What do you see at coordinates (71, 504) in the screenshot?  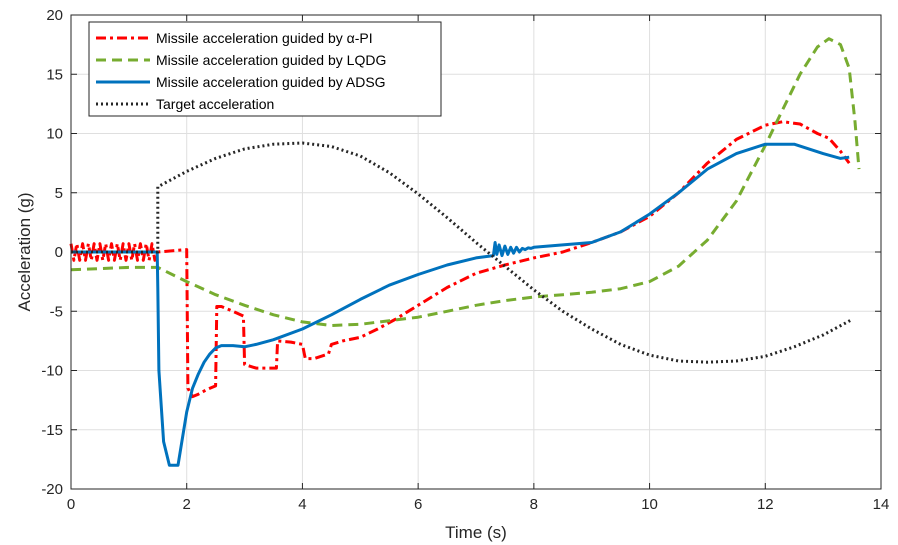 I see `x-tick-label: 0` at bounding box center [71, 504].